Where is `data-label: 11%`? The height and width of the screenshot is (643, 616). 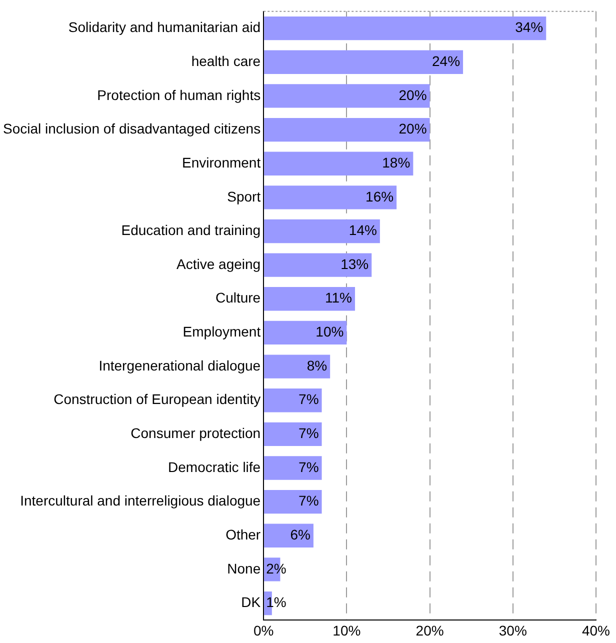
data-label: 11% is located at coordinates (338, 298).